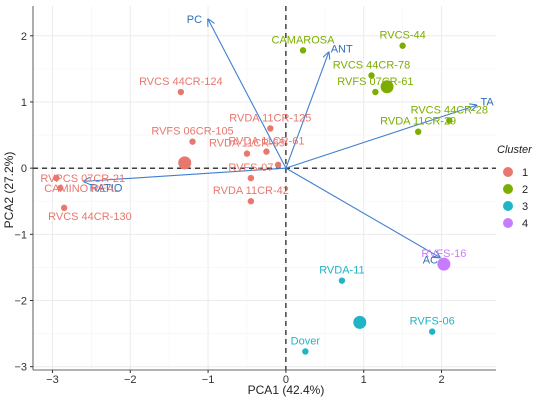 Image resolution: width=550 pixels, height=401 pixels. I want to click on y-tick-label: −3, so click(20, 368).